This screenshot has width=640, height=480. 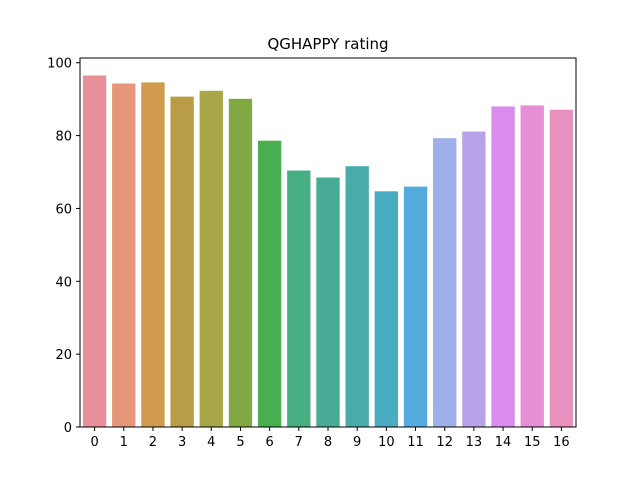 What do you see at coordinates (327, 44) in the screenshot?
I see `chart-title: QGHAPPY rating` at bounding box center [327, 44].